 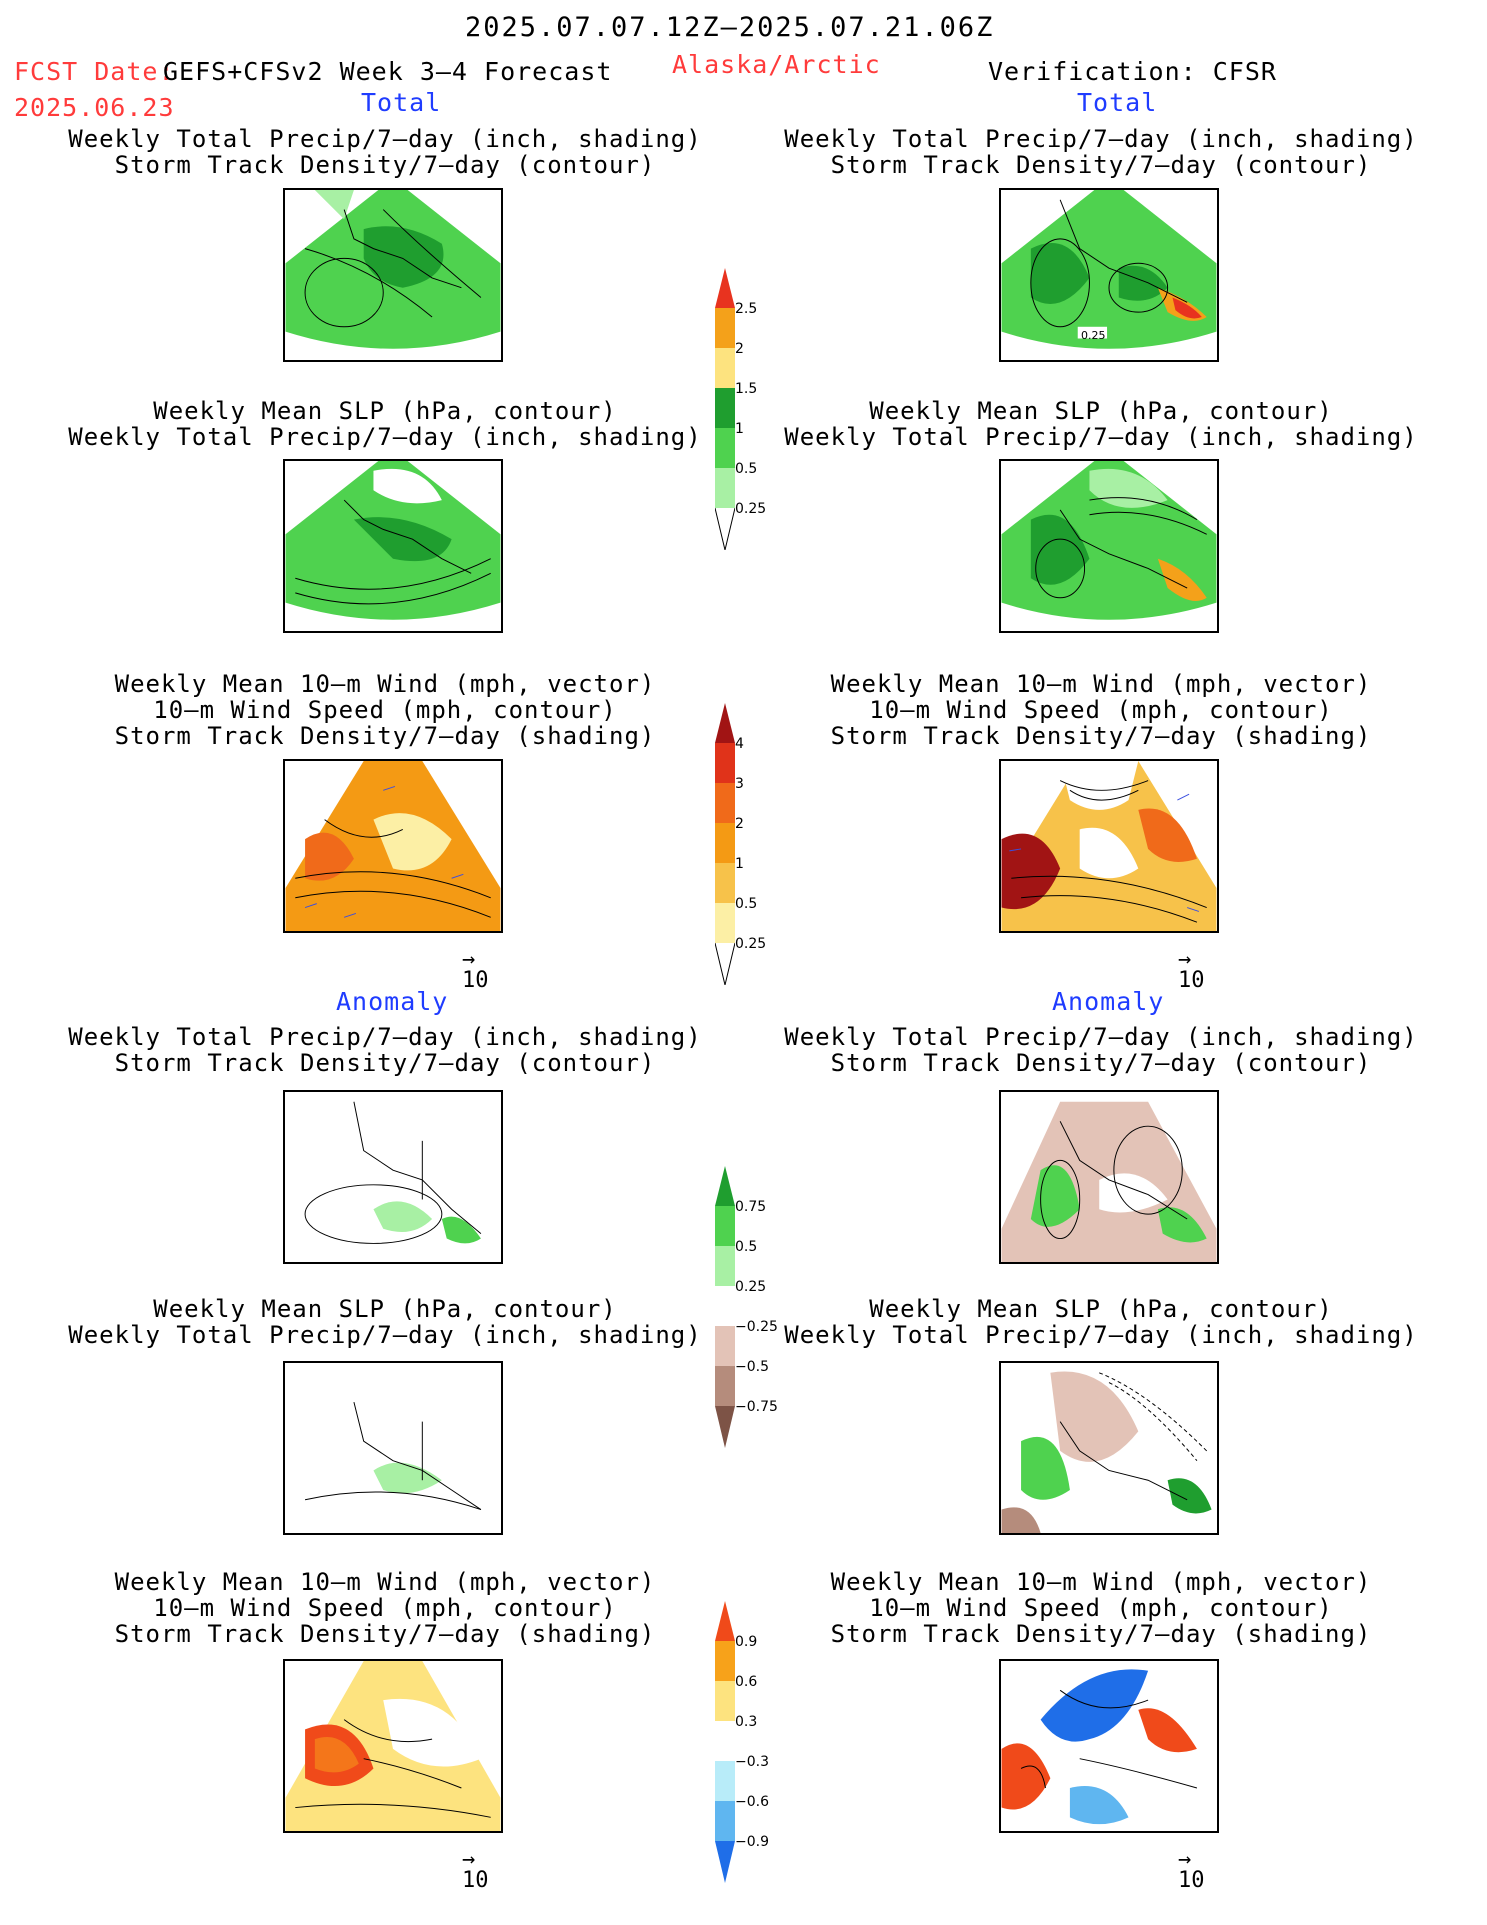 What do you see at coordinates (1093, 335) in the screenshot?
I see `contour-label: 0.25` at bounding box center [1093, 335].